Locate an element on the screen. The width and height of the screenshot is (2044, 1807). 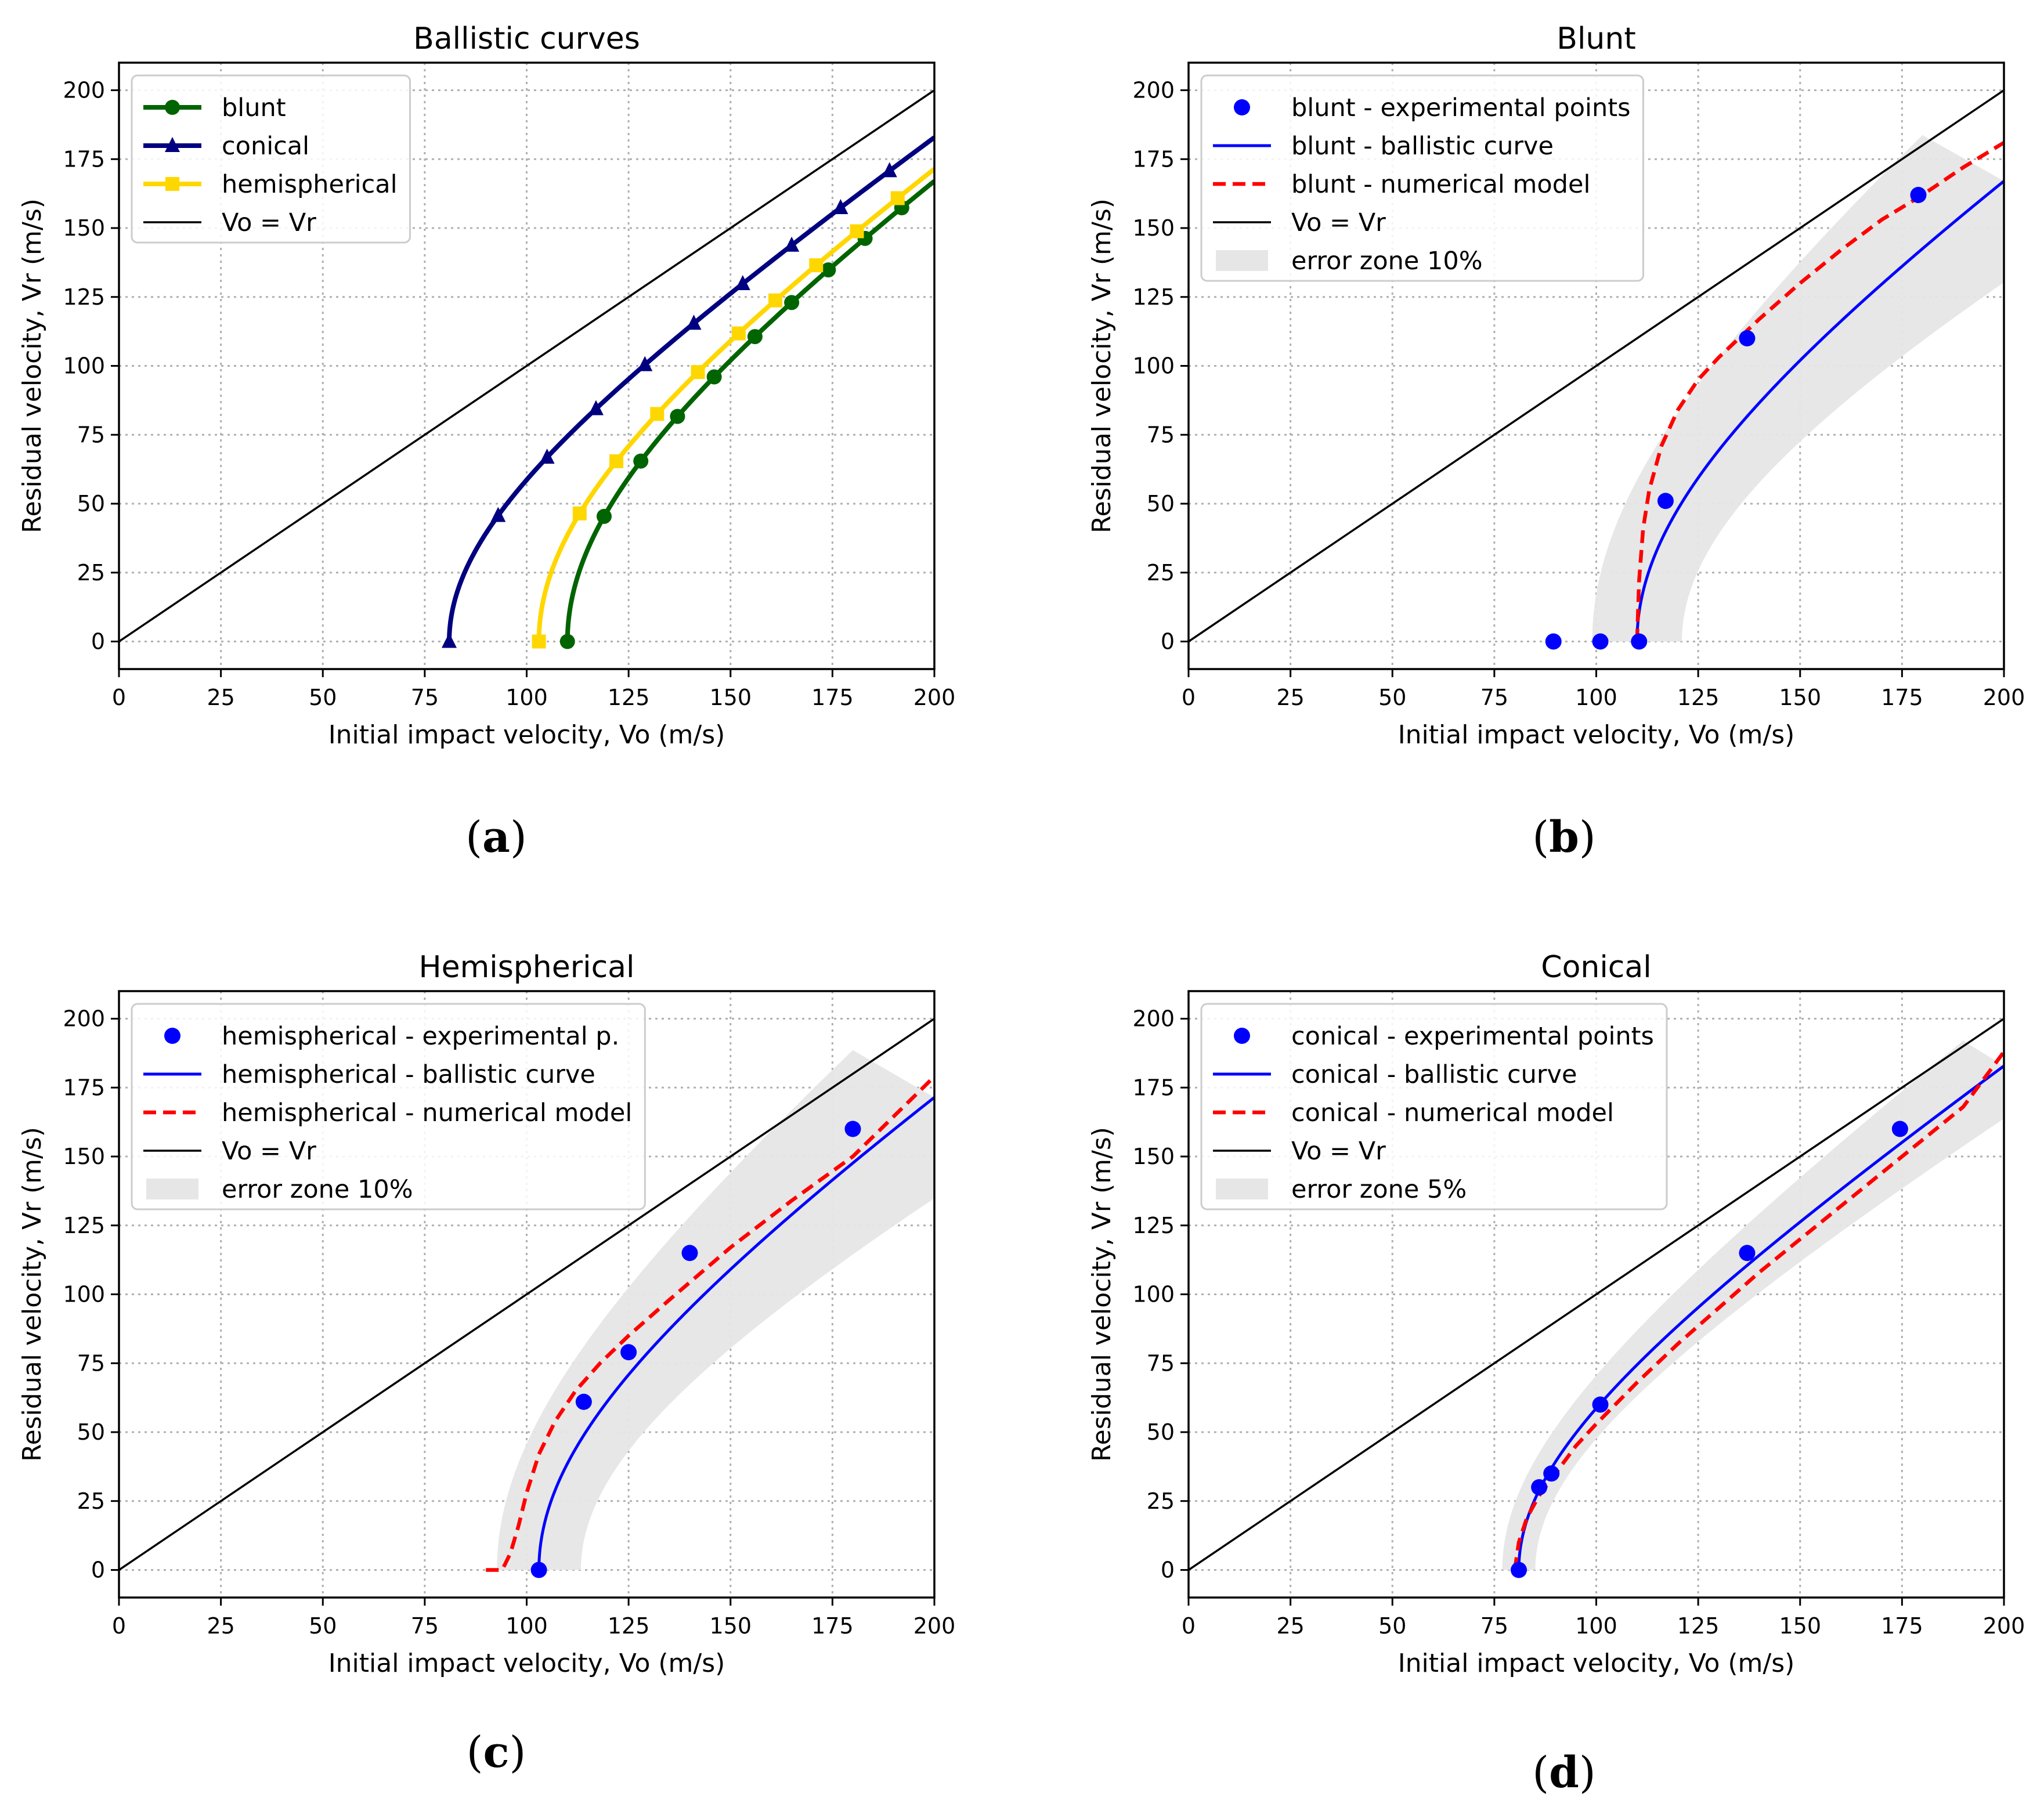
y-tick-label: 75 is located at coordinates (91, 434).